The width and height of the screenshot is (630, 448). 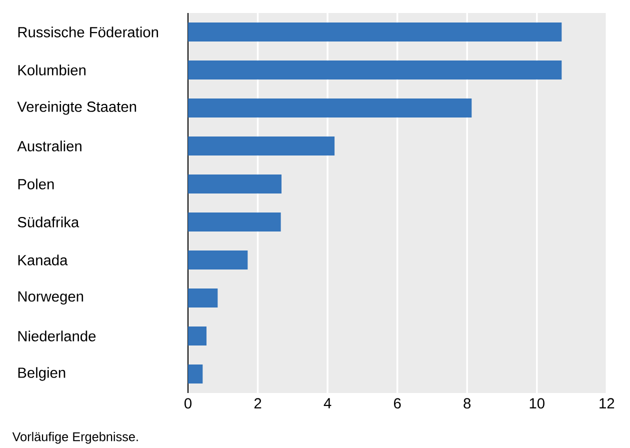 I want to click on y-tick-label: Polen, so click(x=36, y=184).